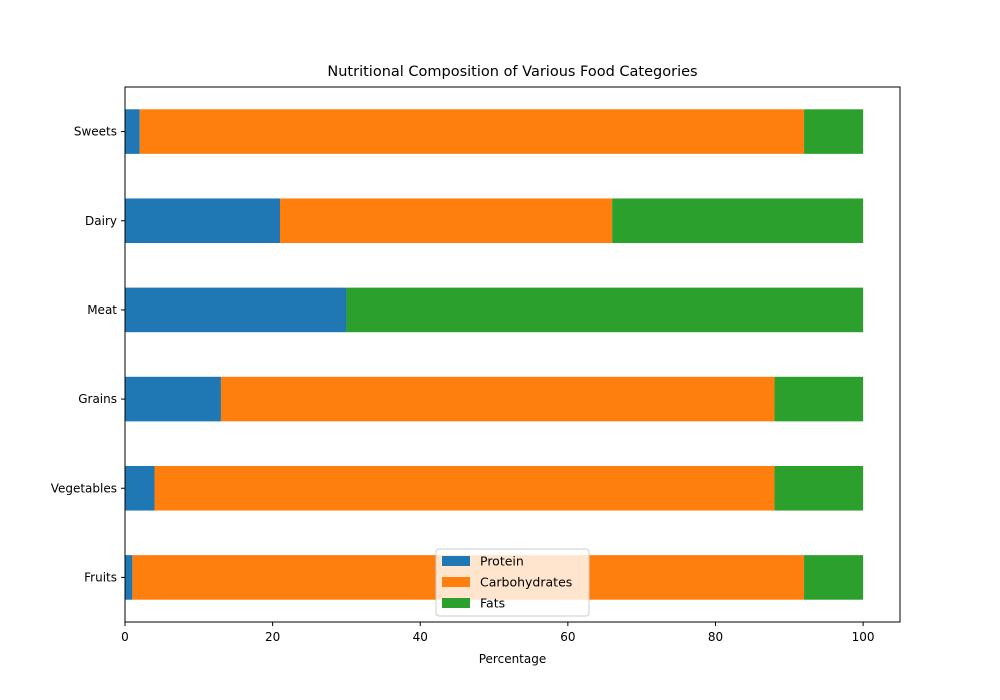  I want to click on y-tick-label: Dairy, so click(101, 221).